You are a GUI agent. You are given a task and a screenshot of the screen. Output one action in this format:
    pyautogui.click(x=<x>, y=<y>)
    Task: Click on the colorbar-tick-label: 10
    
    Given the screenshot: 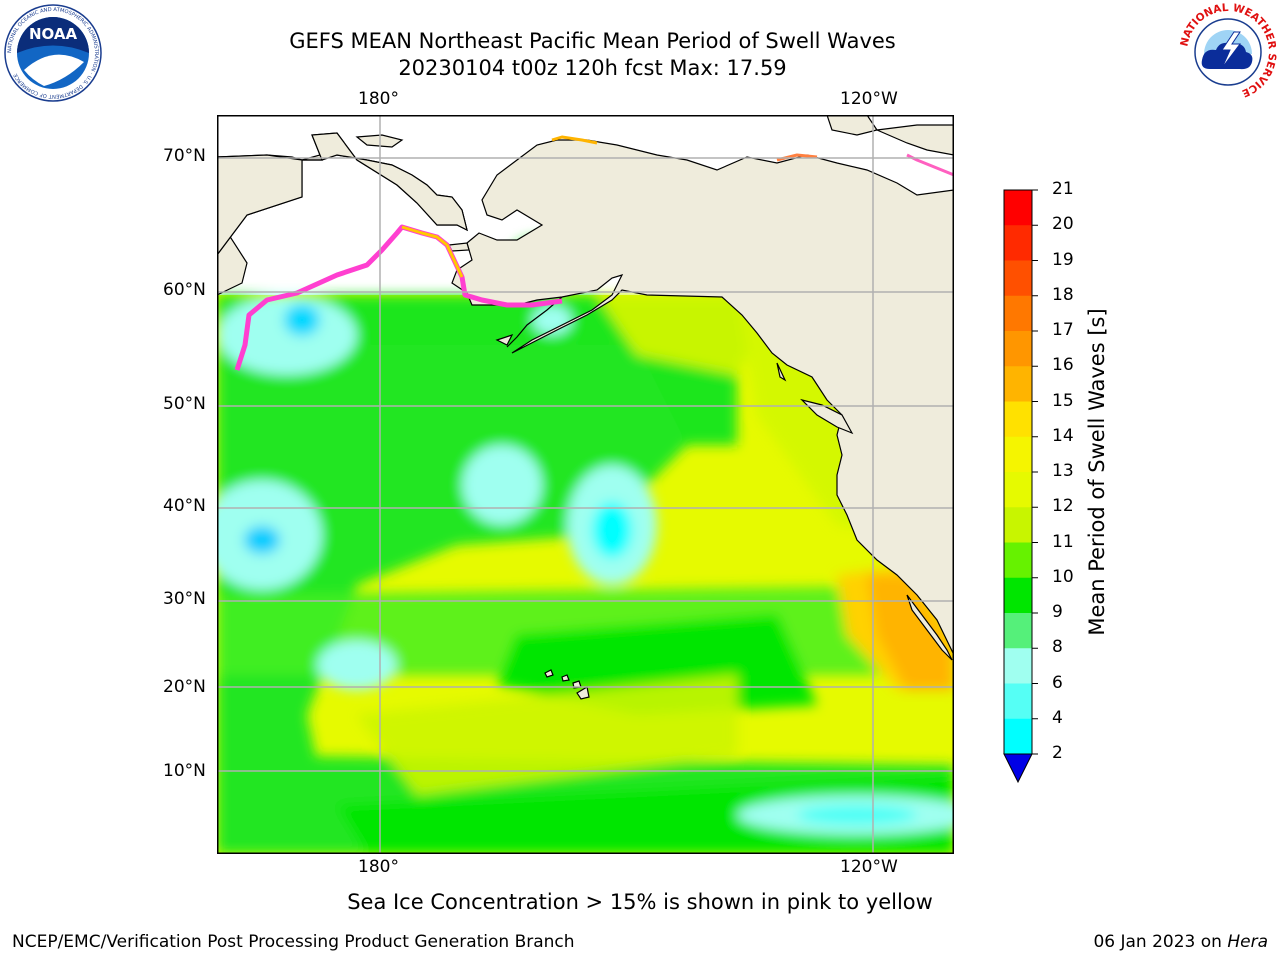 What is the action you would take?
    pyautogui.click(x=1063, y=576)
    